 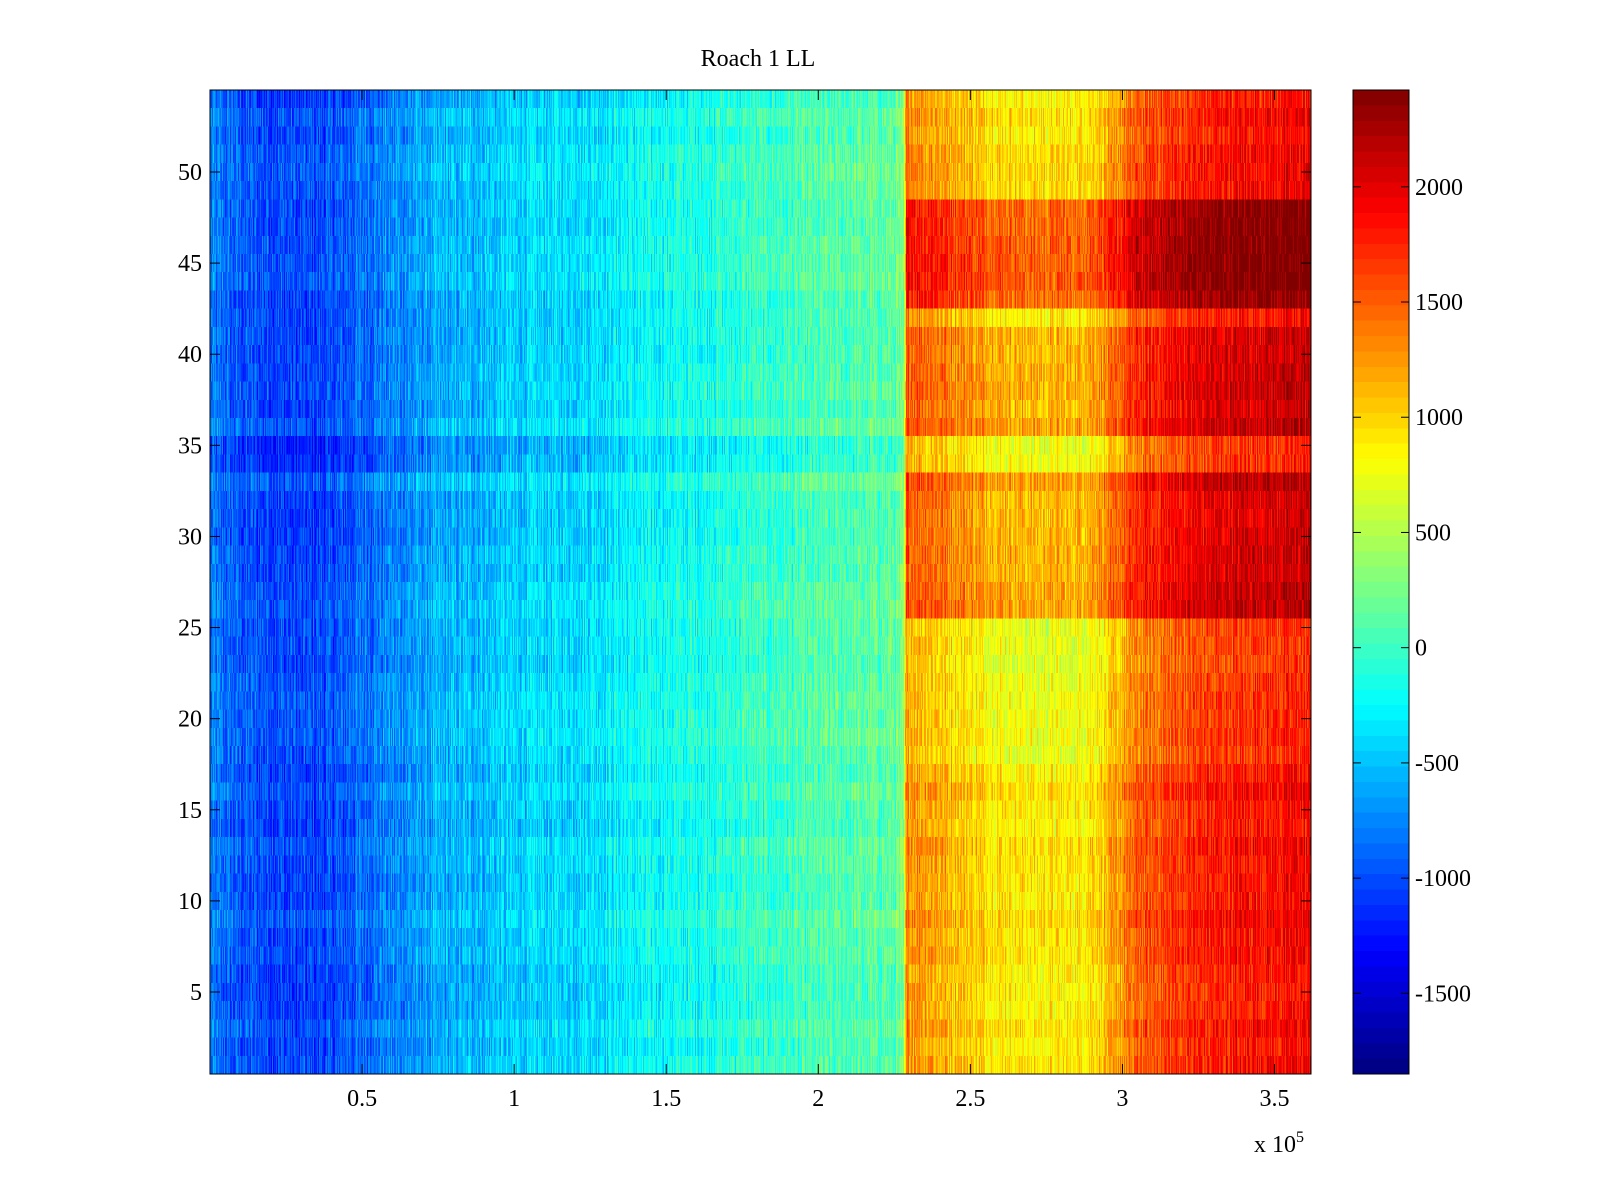 What do you see at coordinates (1421, 649) in the screenshot?
I see `colorbar-tick-label: 0` at bounding box center [1421, 649].